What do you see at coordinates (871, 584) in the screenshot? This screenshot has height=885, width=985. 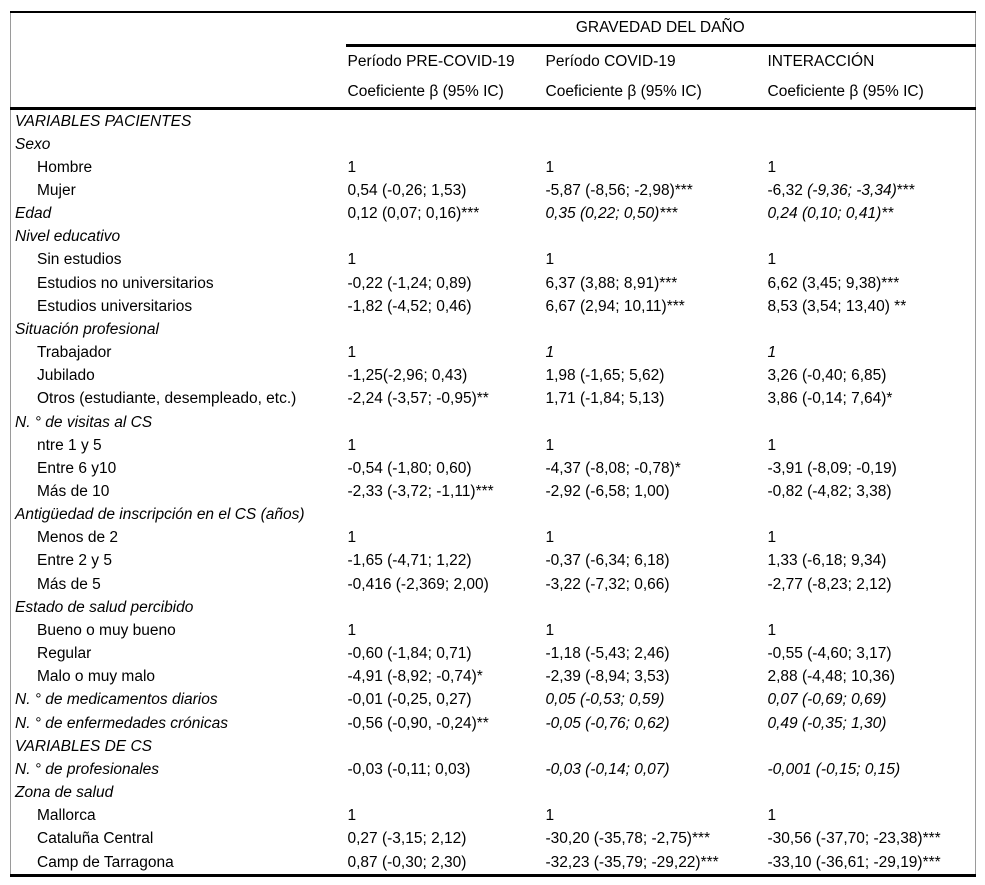 I see `value-cell: -2,77 (-8,23; 2,12)` at bounding box center [871, 584].